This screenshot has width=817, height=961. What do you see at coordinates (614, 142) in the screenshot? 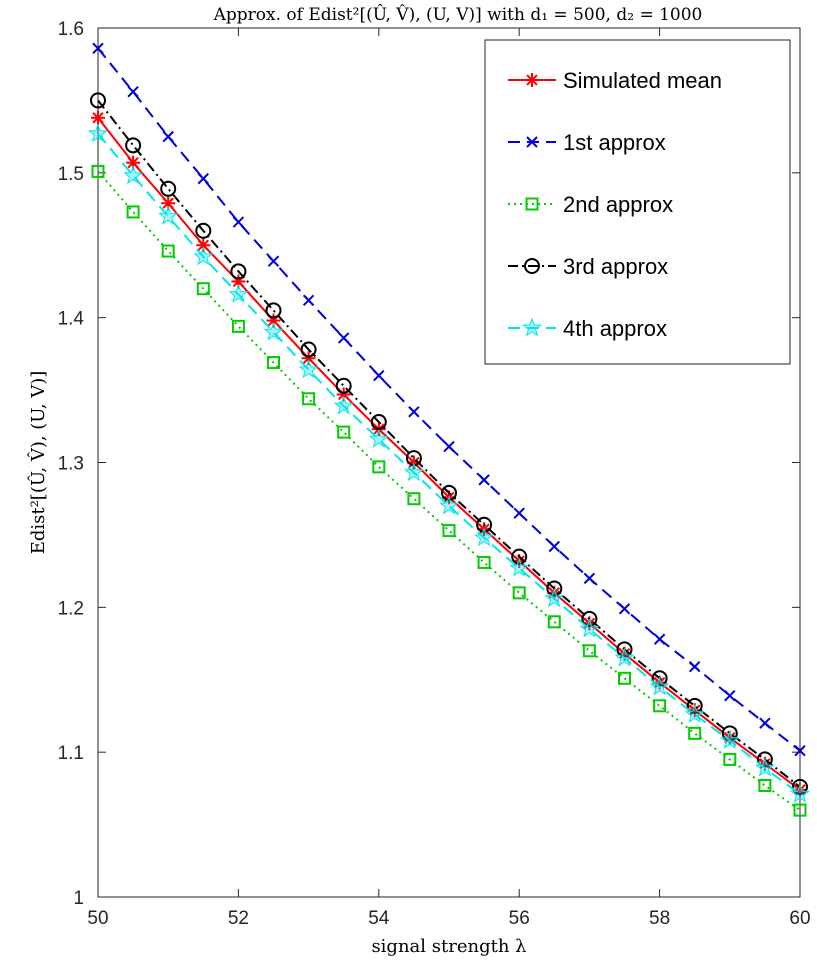
I see `legend-label: 1st approx` at bounding box center [614, 142].